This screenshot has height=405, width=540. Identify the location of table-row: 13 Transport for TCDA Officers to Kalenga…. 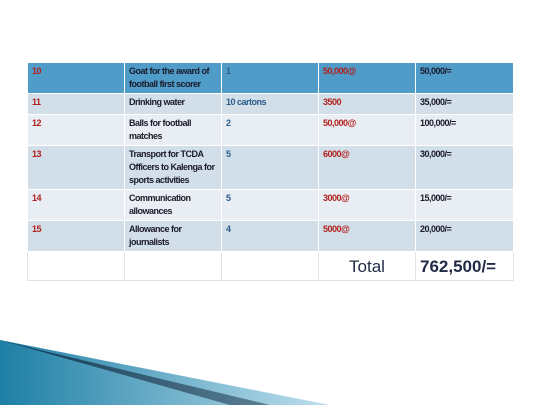
(270, 167).